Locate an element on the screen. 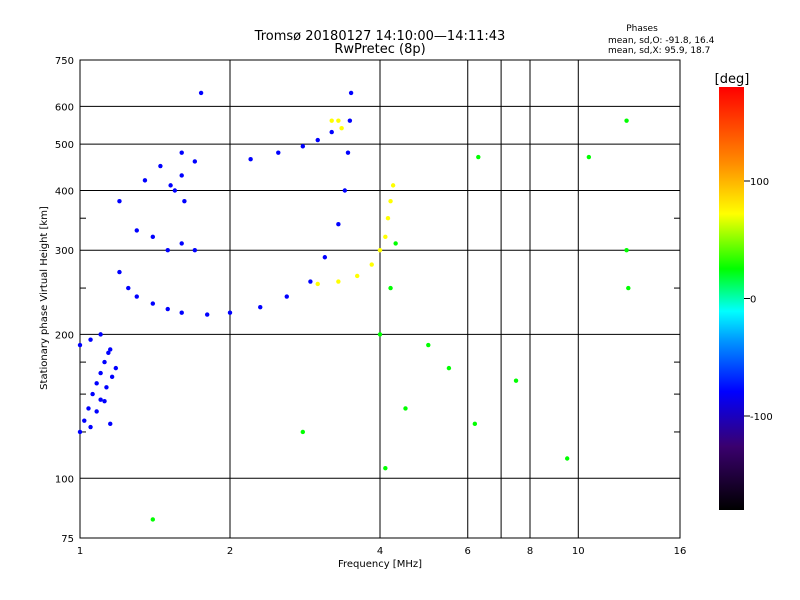 The height and width of the screenshot is (600, 800). y-tick-label: 300 is located at coordinates (64, 251).